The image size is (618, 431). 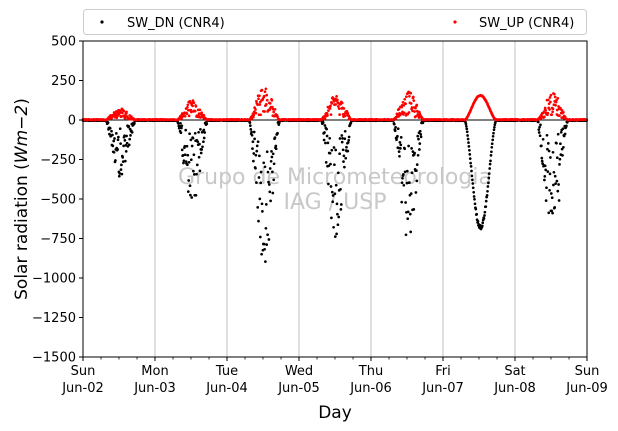 What do you see at coordinates (22, 199) in the screenshot?
I see `y-axis-label: Solar radiation (Wm−2)` at bounding box center [22, 199].